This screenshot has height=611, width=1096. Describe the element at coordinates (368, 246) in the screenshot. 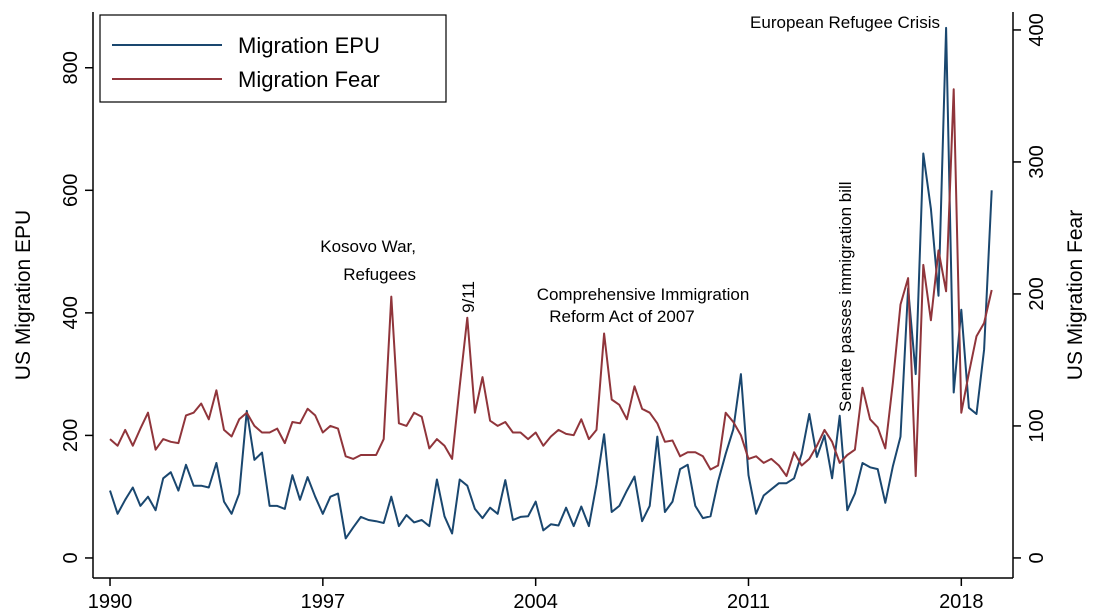

I see `annotation: Kosovo War,` at that location.